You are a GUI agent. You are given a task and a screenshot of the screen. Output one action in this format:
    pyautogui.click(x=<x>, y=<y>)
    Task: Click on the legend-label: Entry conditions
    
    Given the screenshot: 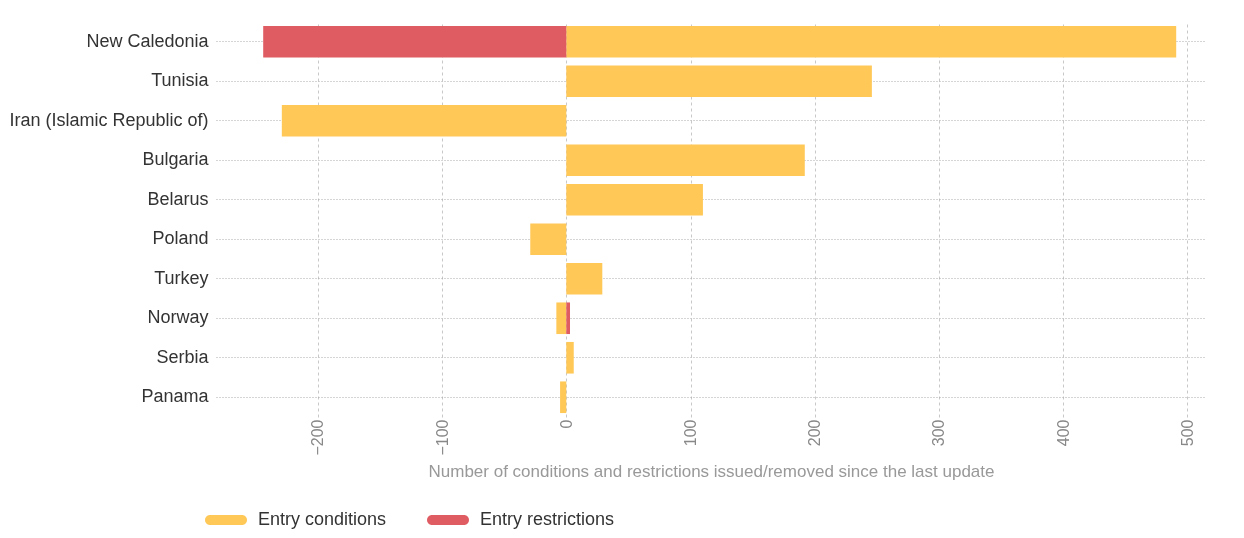 What is the action you would take?
    pyautogui.click(x=322, y=519)
    